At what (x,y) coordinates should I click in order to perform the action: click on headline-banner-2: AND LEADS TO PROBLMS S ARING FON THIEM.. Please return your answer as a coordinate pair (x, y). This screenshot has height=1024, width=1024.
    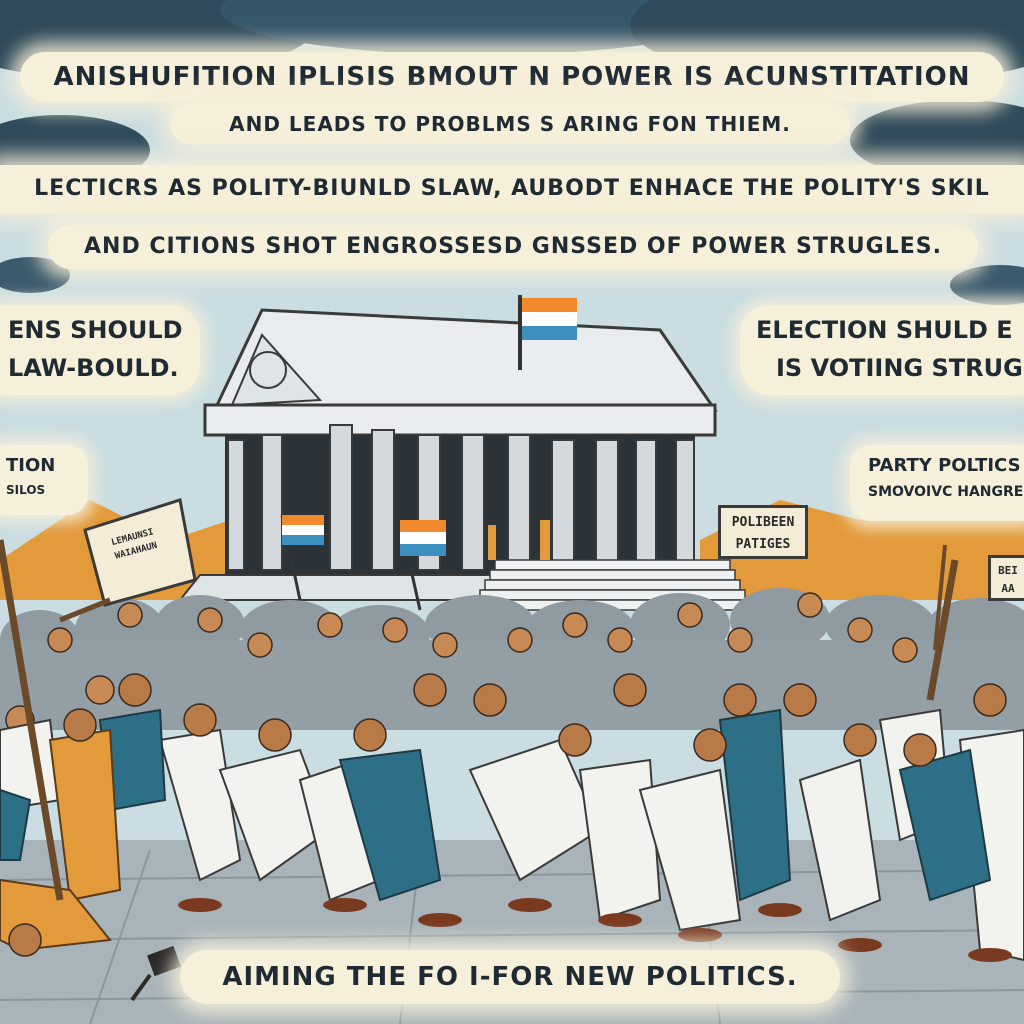
    Looking at the image, I should click on (510, 124).